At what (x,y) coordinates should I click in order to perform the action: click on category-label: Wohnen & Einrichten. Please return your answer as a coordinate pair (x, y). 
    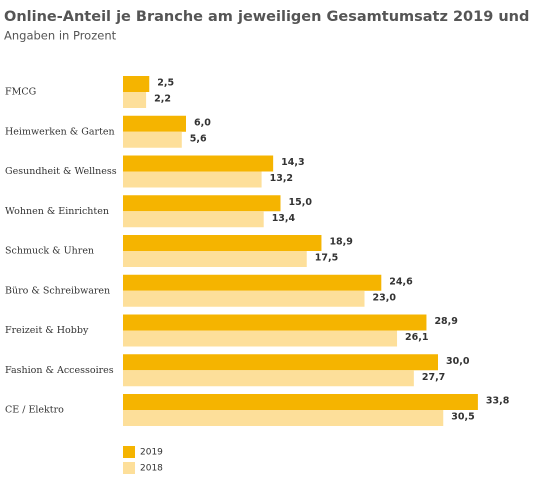
    Looking at the image, I should click on (57, 211).